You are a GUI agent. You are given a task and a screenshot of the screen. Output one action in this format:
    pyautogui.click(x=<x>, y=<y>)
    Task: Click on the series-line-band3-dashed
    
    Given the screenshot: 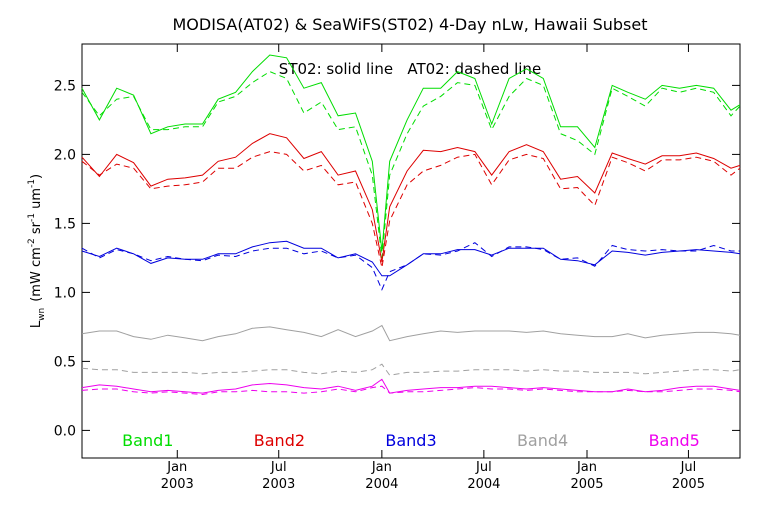 What is the action you would take?
    pyautogui.click(x=410, y=266)
    